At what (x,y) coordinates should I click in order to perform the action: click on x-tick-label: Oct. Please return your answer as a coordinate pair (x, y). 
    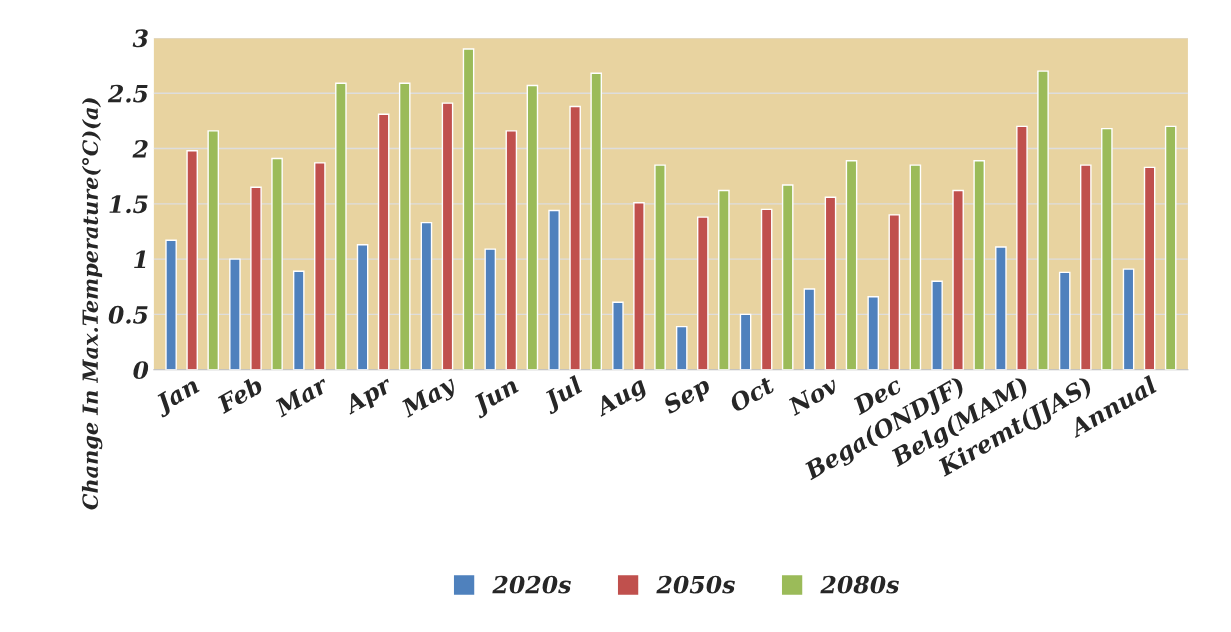
    Looking at the image, I should click on (751, 394).